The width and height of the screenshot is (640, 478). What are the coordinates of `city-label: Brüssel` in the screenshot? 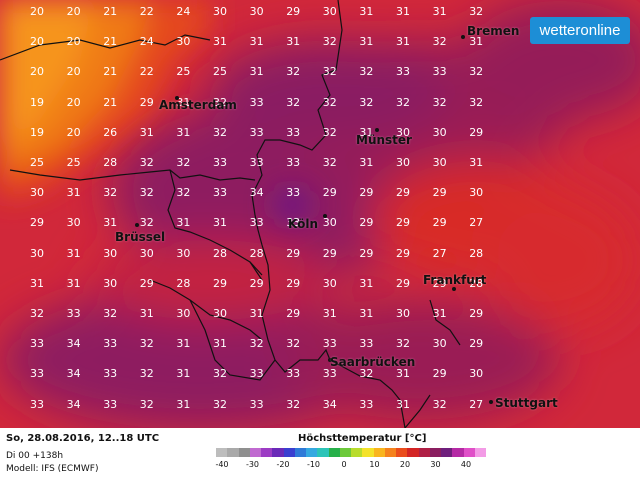 It's located at (140, 237).